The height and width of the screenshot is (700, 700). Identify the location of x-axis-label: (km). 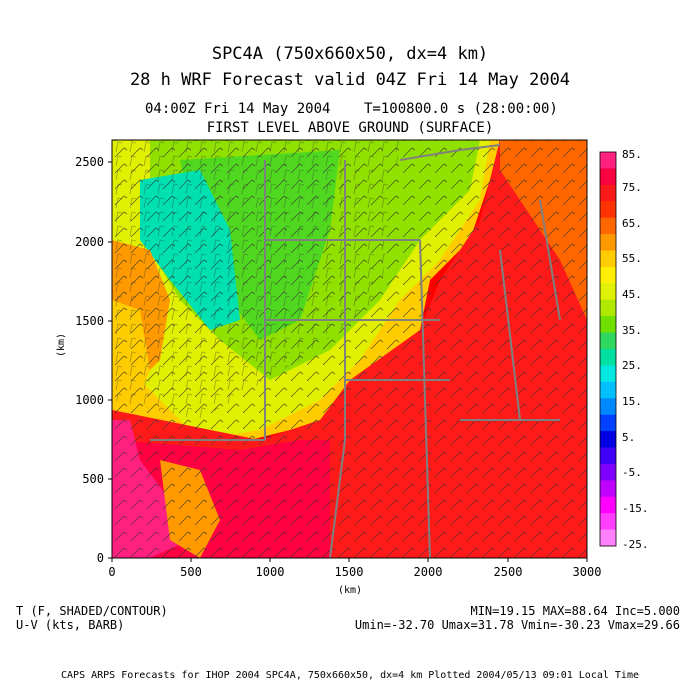
(350, 590).